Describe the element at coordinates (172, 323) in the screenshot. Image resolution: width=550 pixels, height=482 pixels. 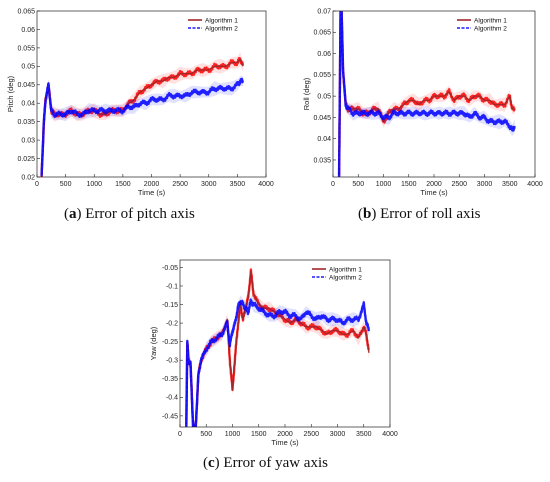
I see `yaw-ytick-label-5: -0.2` at that location.